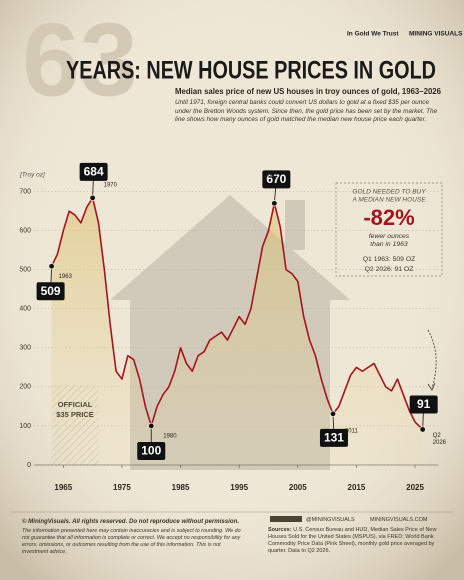 Image resolution: width=464 pixels, height=580 pixels. What do you see at coordinates (389, 259) in the screenshot?
I see `callout-detail: Q1 1963: 509 OZ` at bounding box center [389, 259].